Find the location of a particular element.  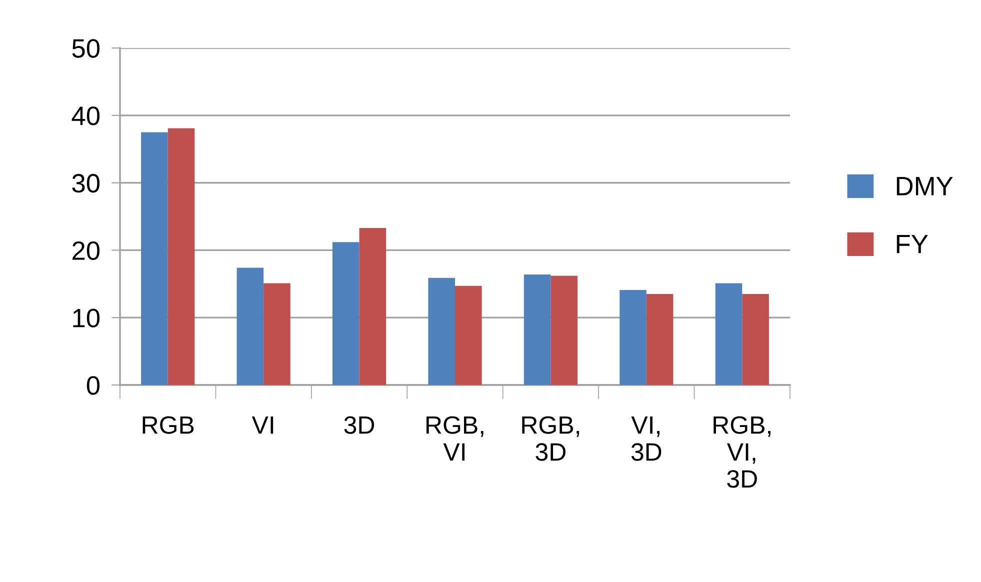

x-tick-label: RGB is located at coordinates (168, 425).